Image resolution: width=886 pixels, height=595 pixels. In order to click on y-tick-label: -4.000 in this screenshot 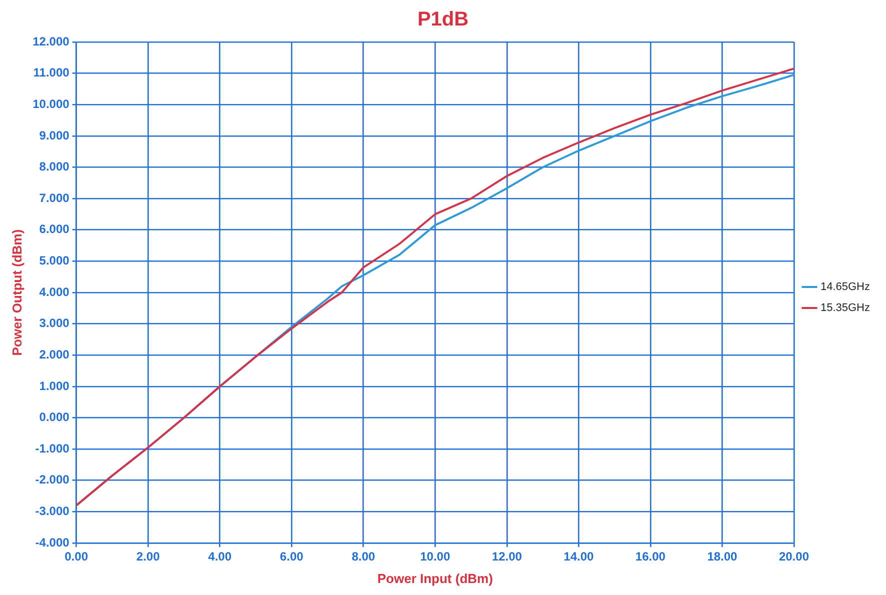, I will do `click(52, 542)`.